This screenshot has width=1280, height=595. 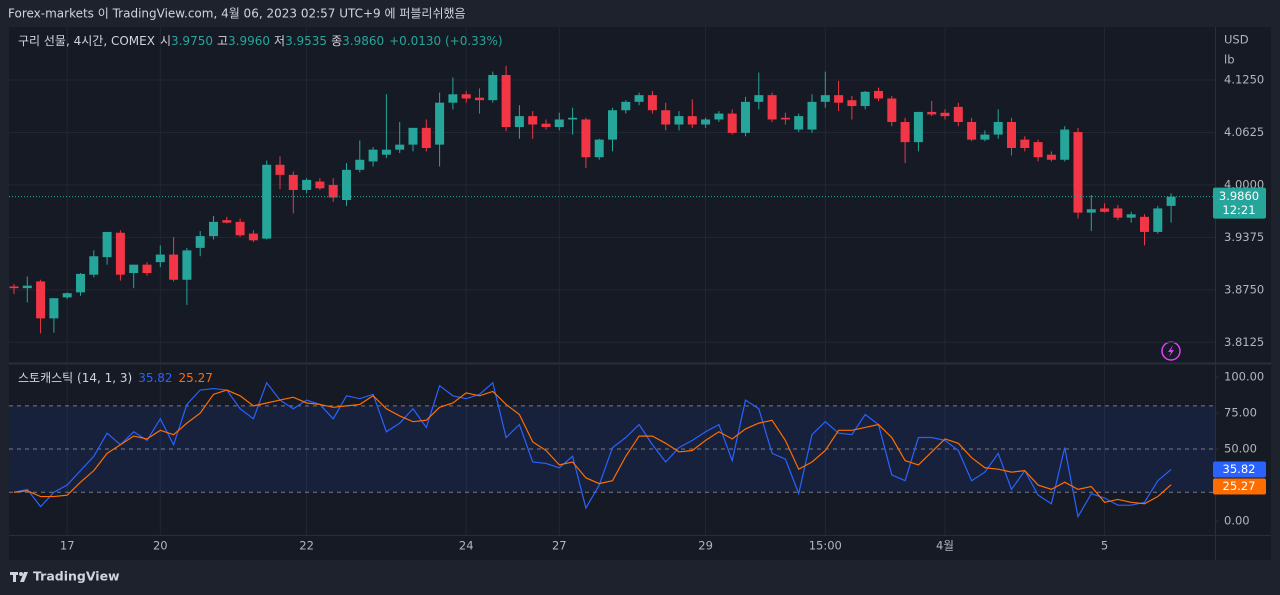 I want to click on change-value: +0.0130 (+0.33%), so click(x=445, y=41).